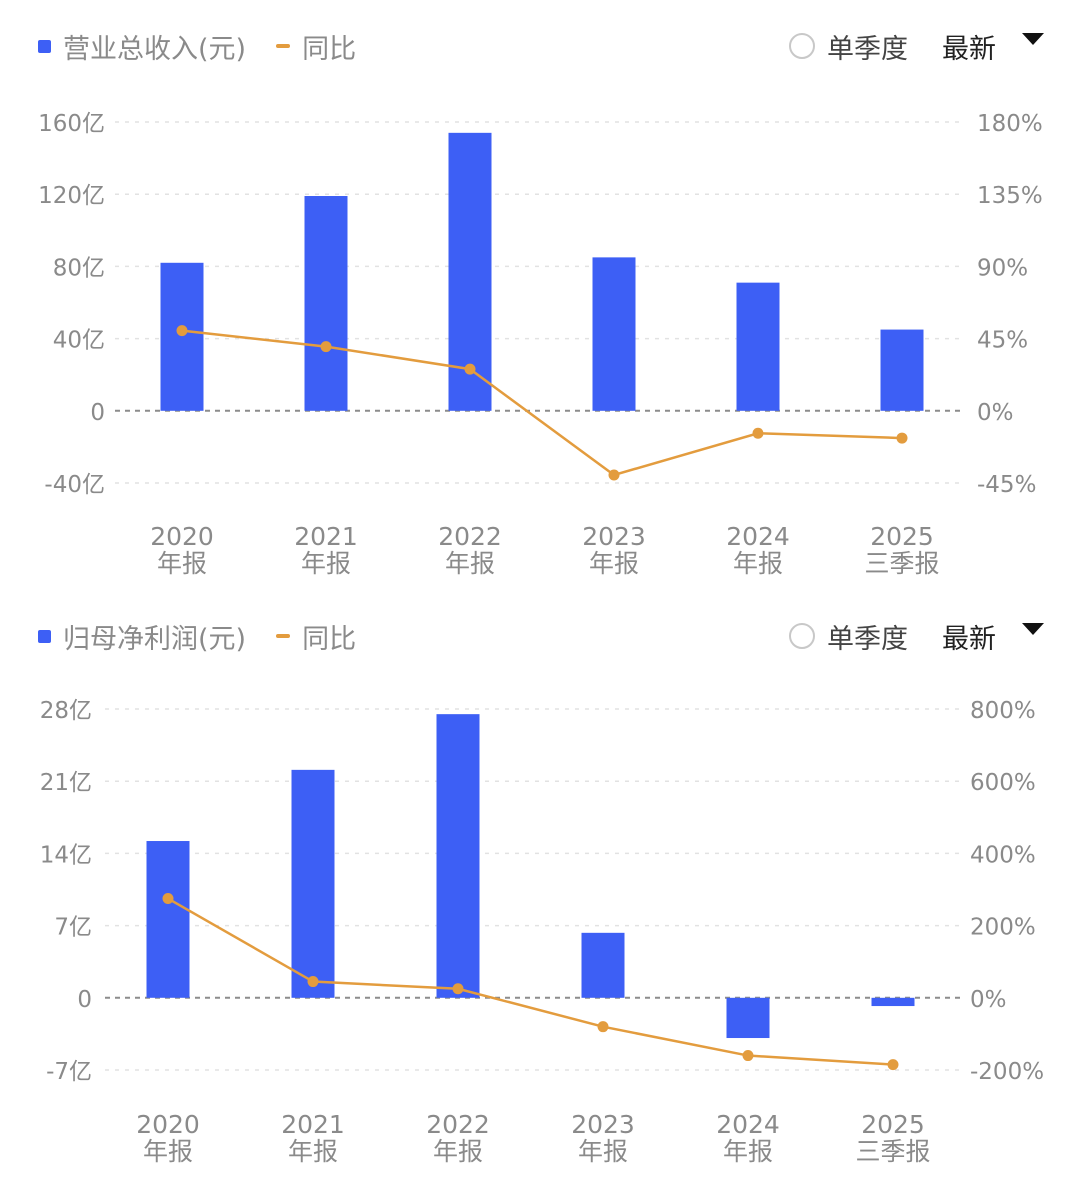 The image size is (1080, 1187). Describe the element at coordinates (1003, 855) in the screenshot. I see `right-axis-tick-label: 400%` at that location.